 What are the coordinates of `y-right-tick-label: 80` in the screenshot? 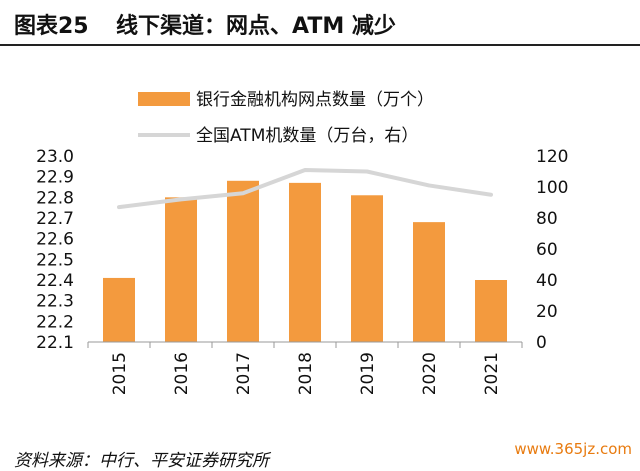 It's located at (547, 219).